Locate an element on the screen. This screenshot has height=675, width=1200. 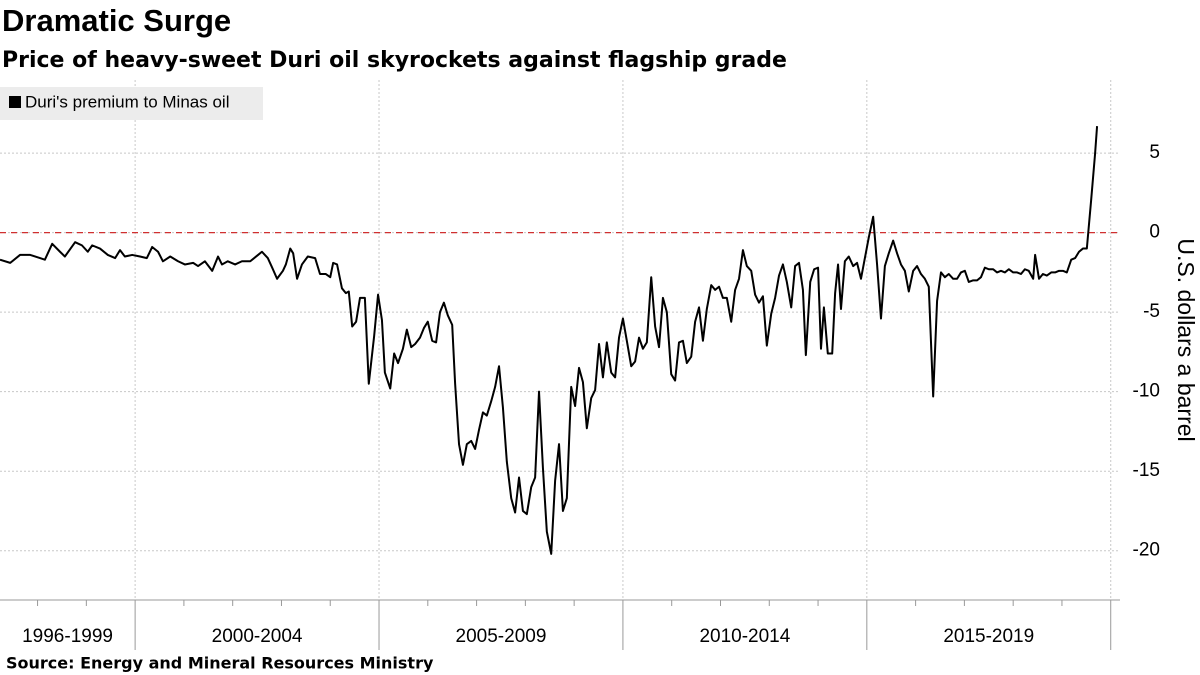
y-axis-title: U.S. dollars a barrel is located at coordinates (1186, 339).